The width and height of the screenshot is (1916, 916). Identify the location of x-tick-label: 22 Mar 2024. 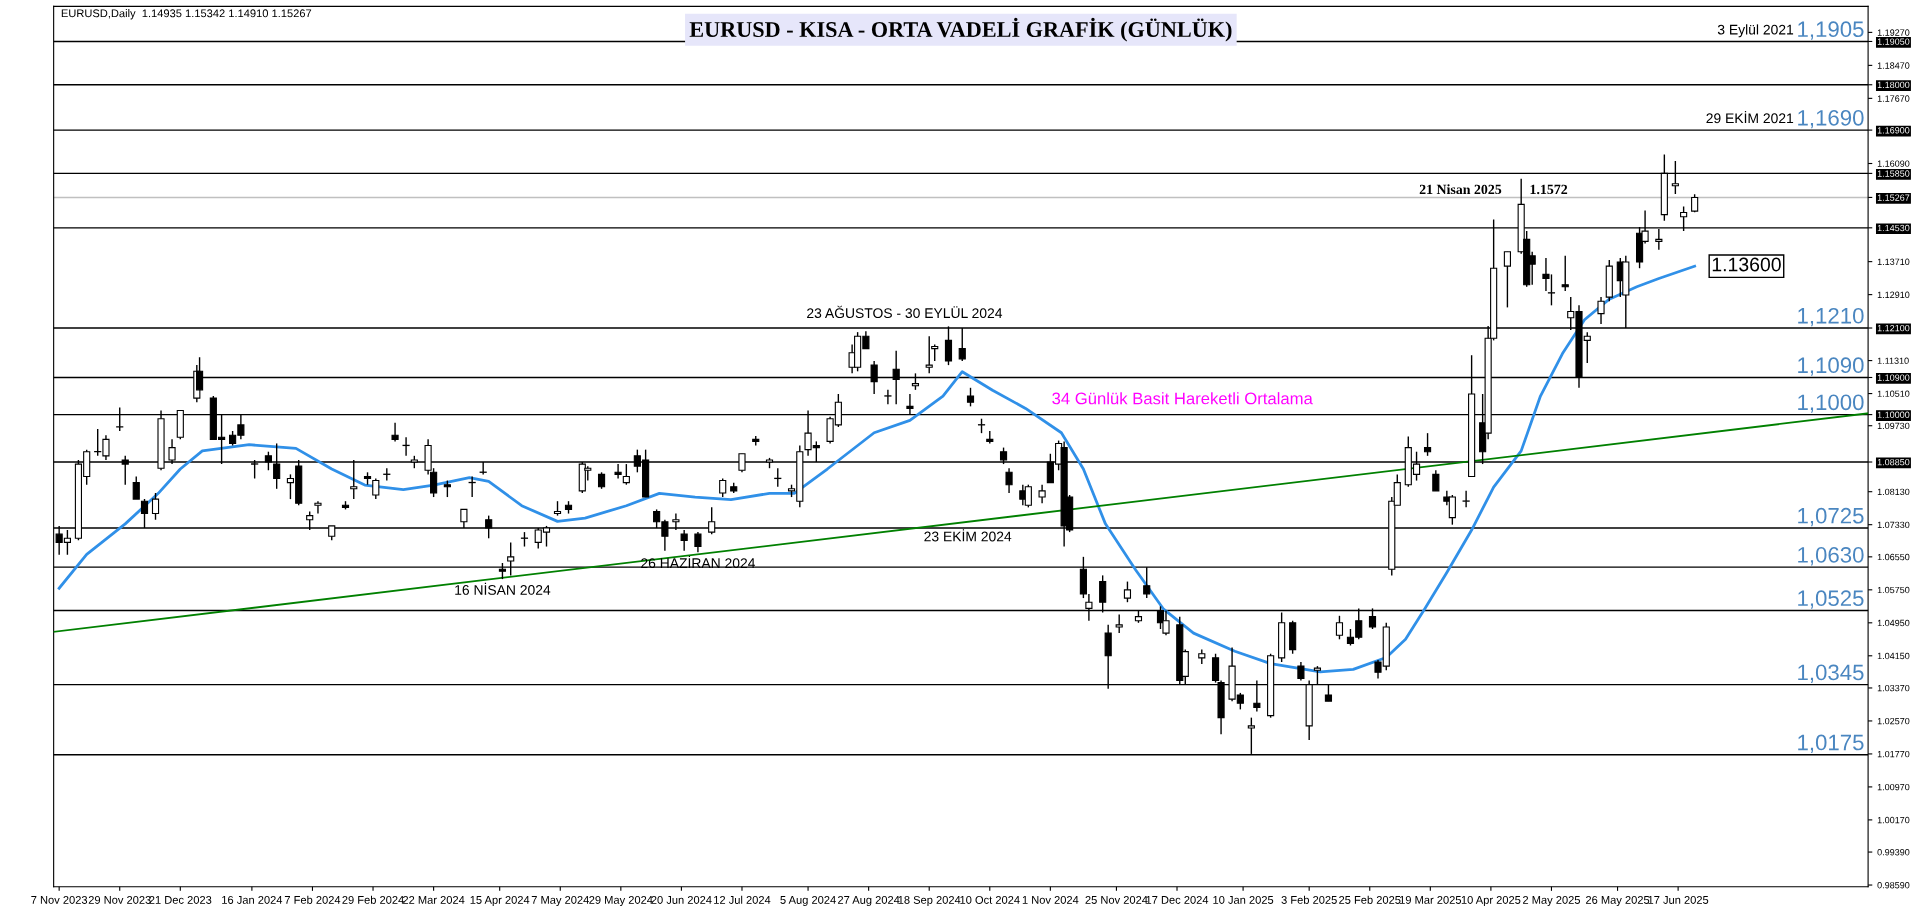
(433, 900).